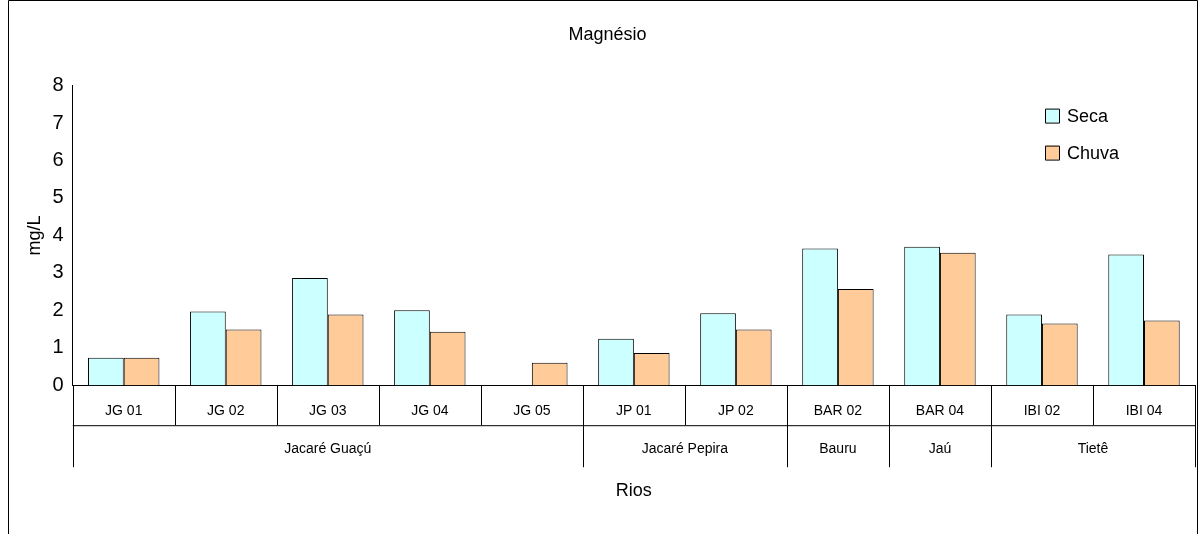  What do you see at coordinates (607, 33) in the screenshot?
I see `chart-title: Magnésio` at bounding box center [607, 33].